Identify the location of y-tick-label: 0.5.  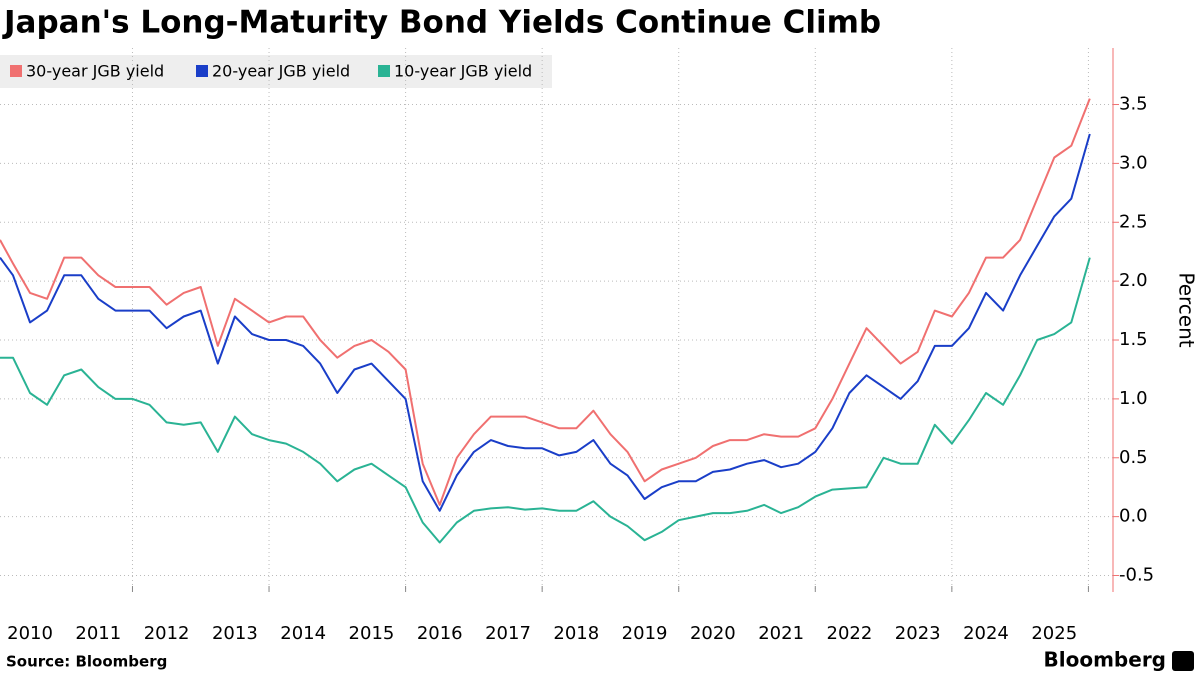
(1133, 457).